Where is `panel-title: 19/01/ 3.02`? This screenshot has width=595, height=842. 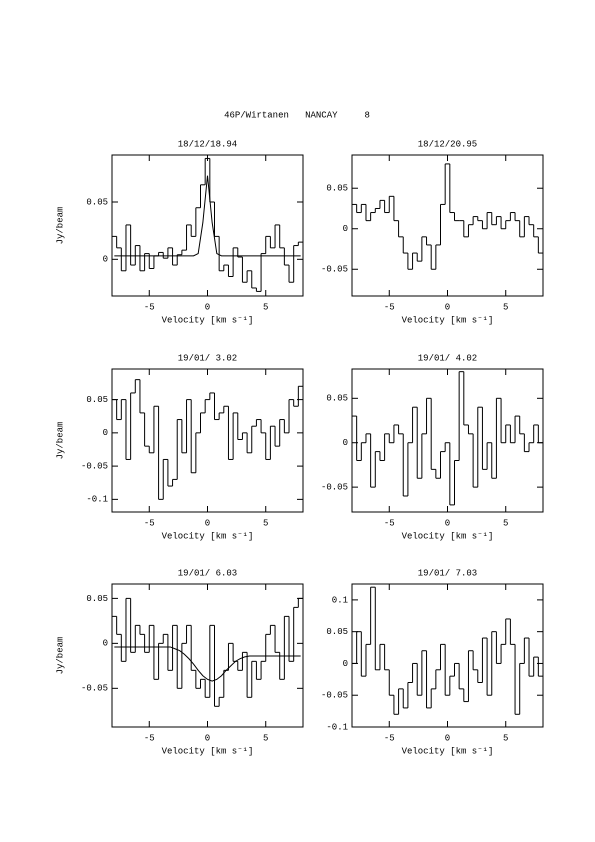
panel-title: 19/01/ 3.02 is located at coordinates (207, 358).